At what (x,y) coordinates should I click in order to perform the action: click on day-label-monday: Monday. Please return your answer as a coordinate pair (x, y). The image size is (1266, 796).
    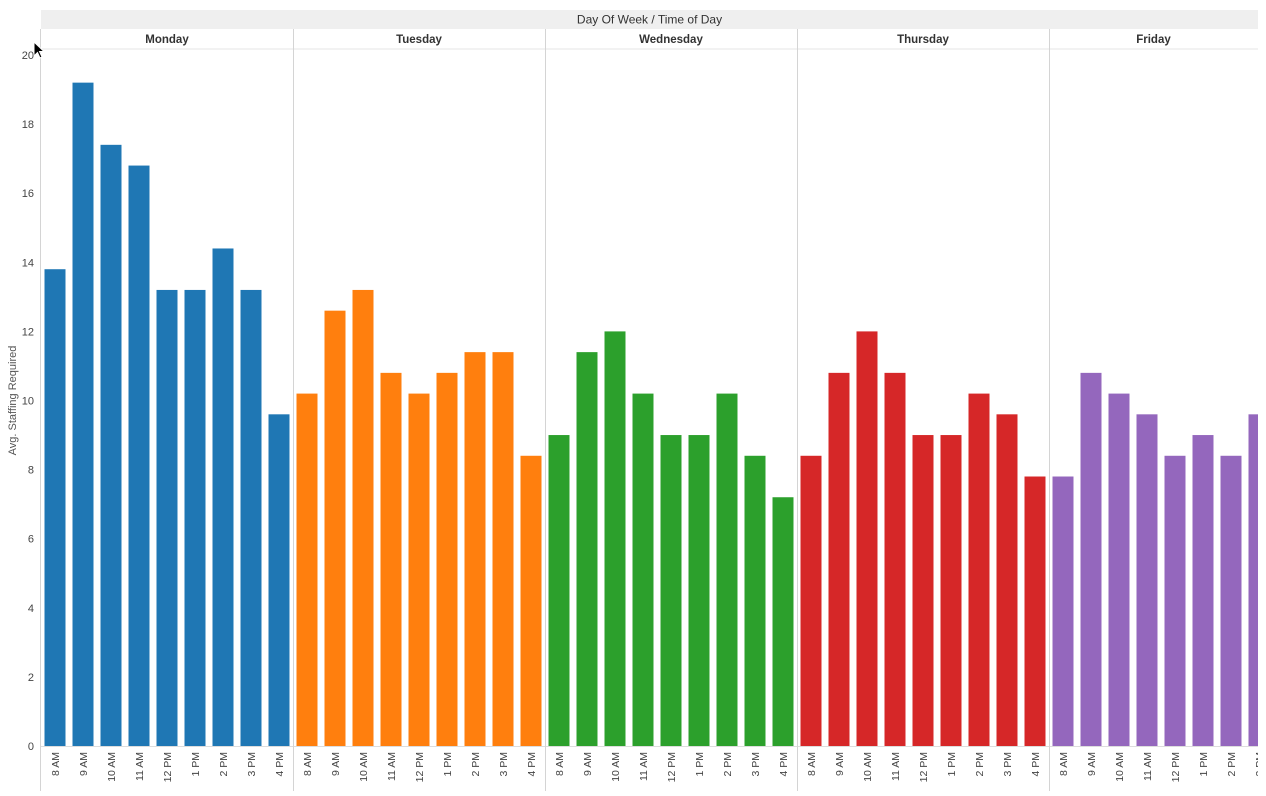
    Looking at the image, I should click on (167, 40).